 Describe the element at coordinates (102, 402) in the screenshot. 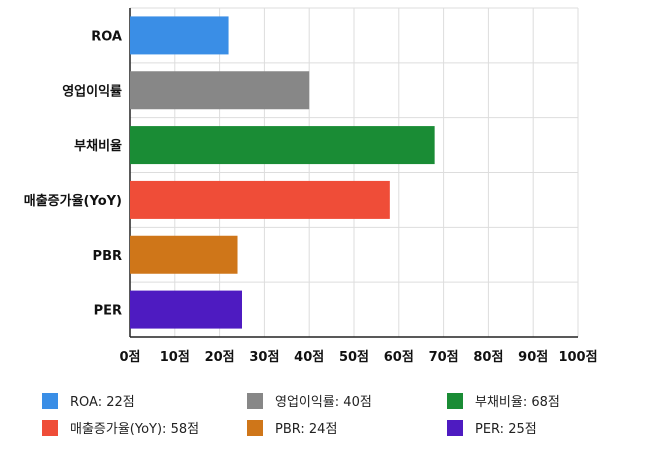

I see `legend-label: ROA: 22점` at that location.